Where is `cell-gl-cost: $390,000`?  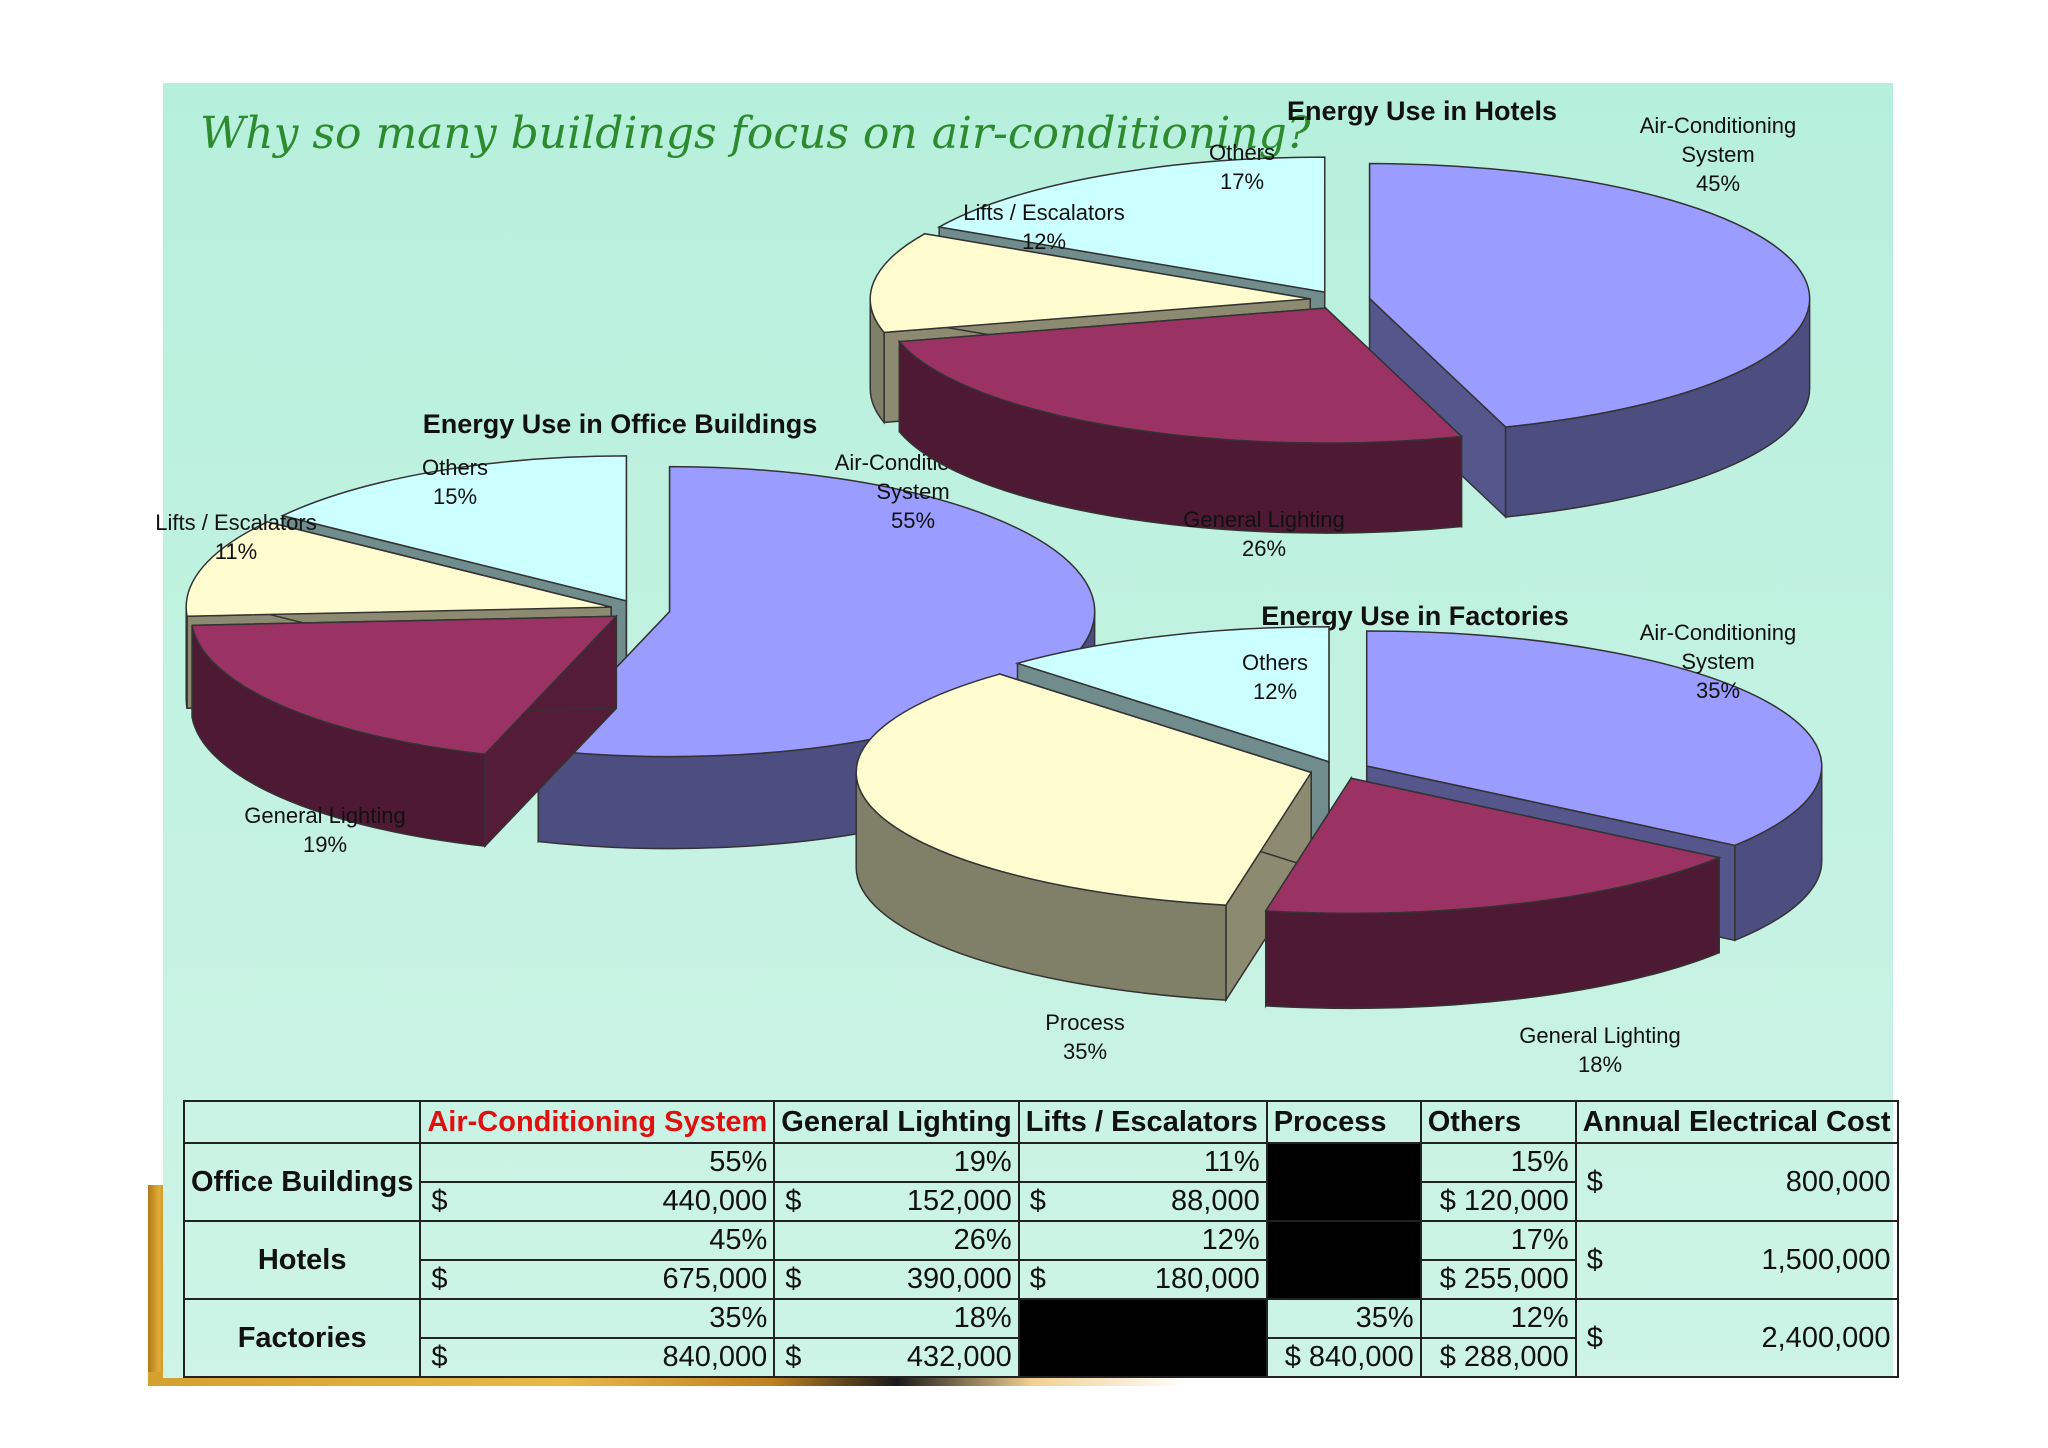
cell-gl-cost: $390,000 is located at coordinates (896, 1279).